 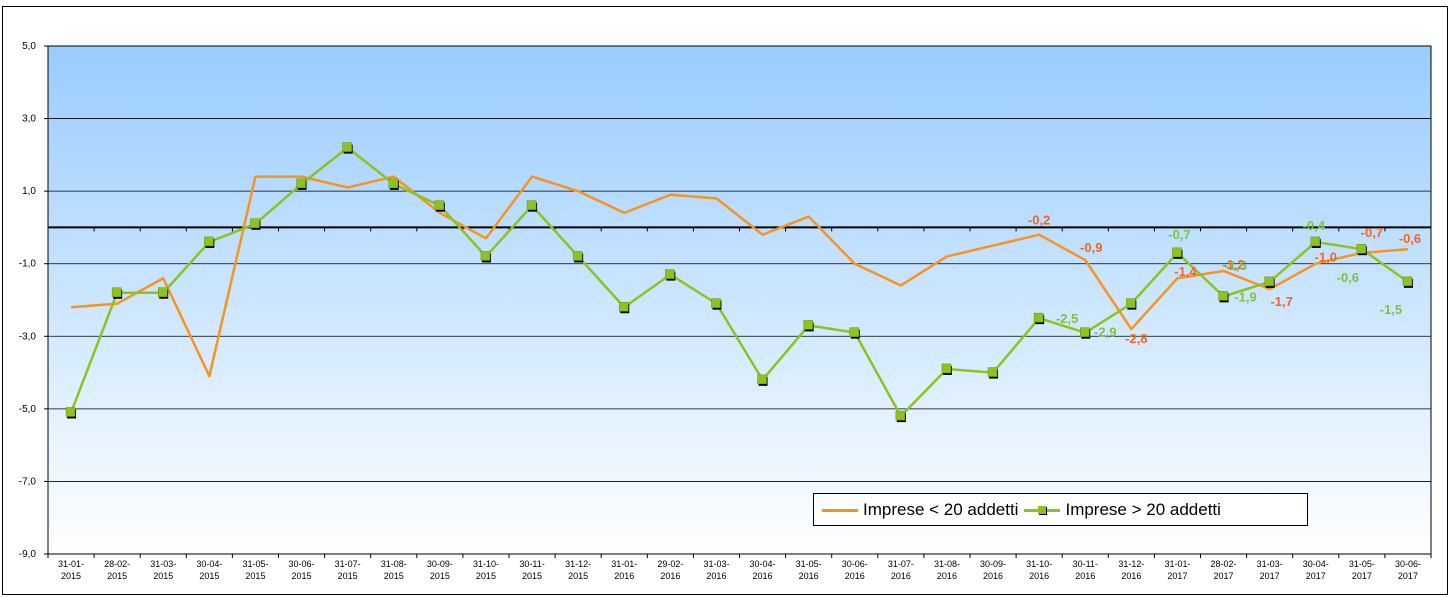 I want to click on legend-item-series1: Imprese < 20 addetti, so click(x=920, y=510).